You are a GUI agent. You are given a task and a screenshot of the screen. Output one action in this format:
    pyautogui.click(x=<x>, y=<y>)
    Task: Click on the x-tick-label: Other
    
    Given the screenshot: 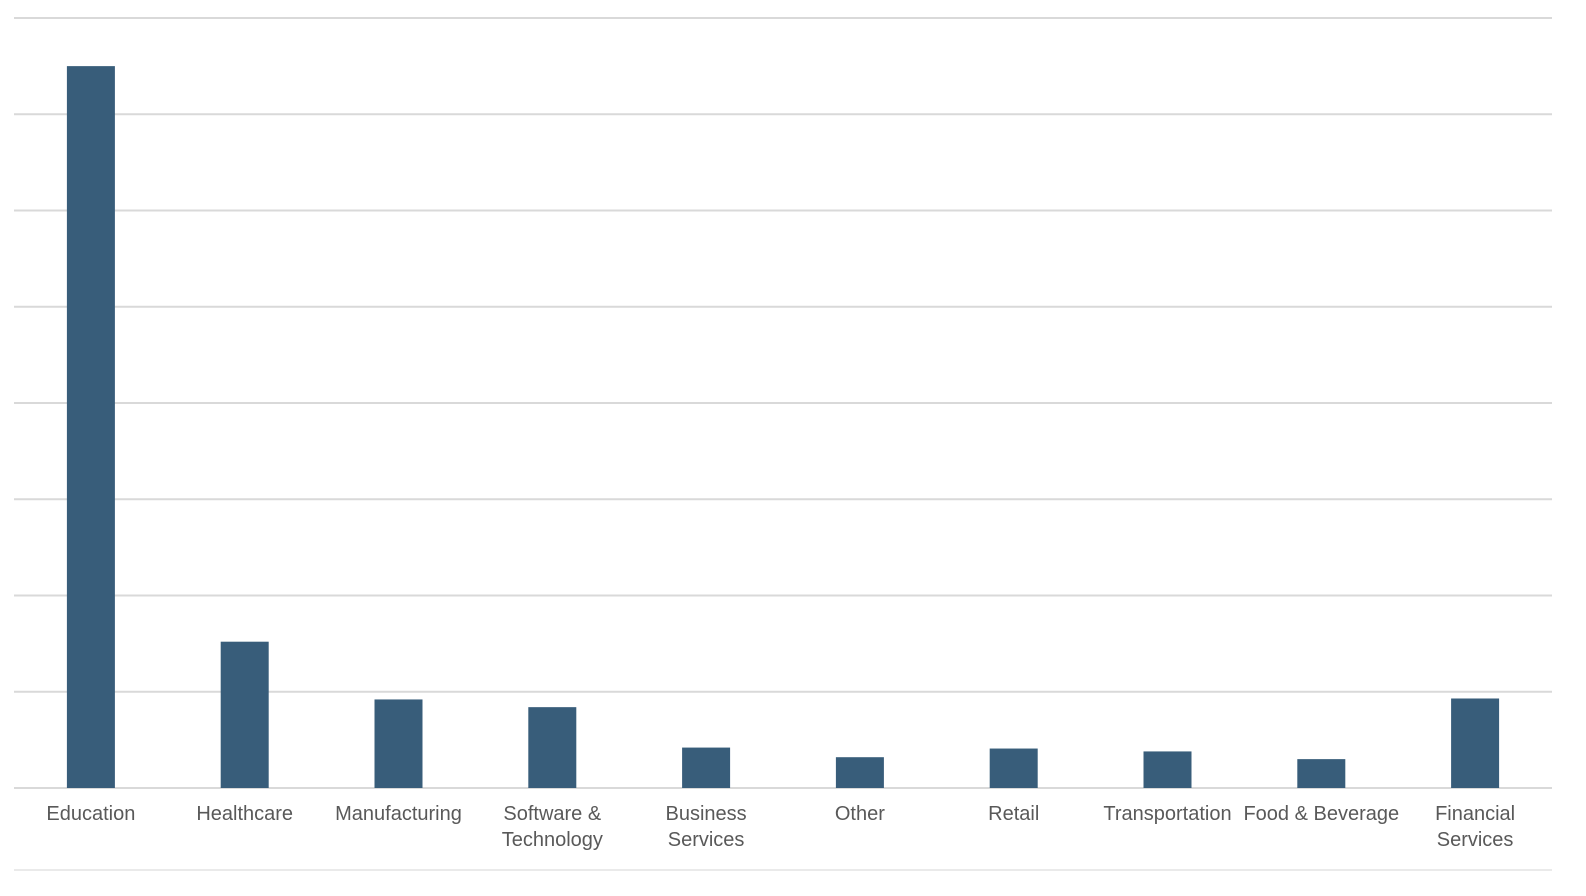 What is the action you would take?
    pyautogui.click(x=860, y=814)
    